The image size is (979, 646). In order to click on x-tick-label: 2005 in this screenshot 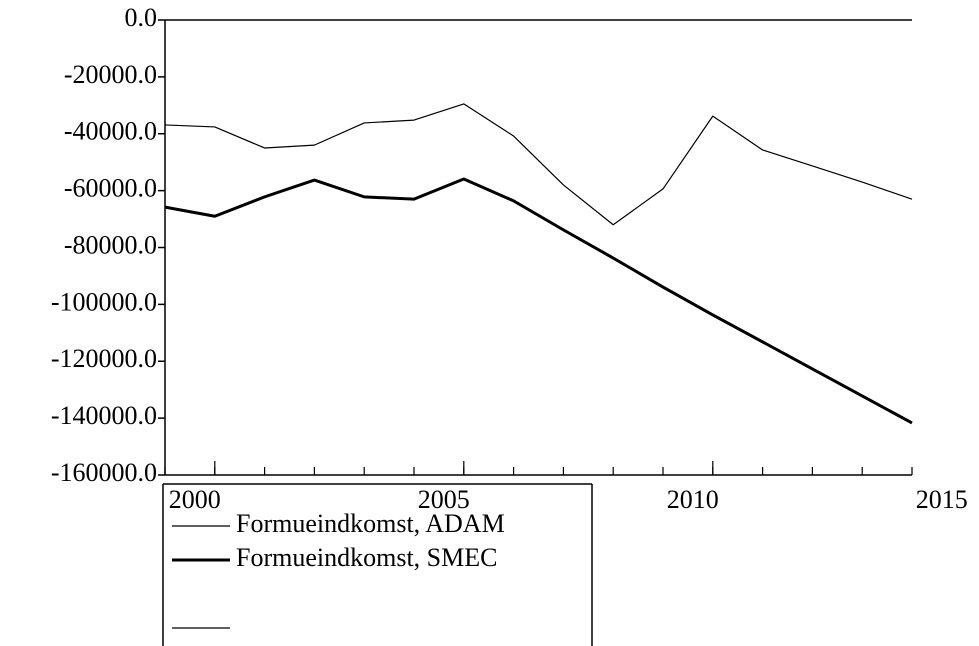, I will do `click(444, 499)`.